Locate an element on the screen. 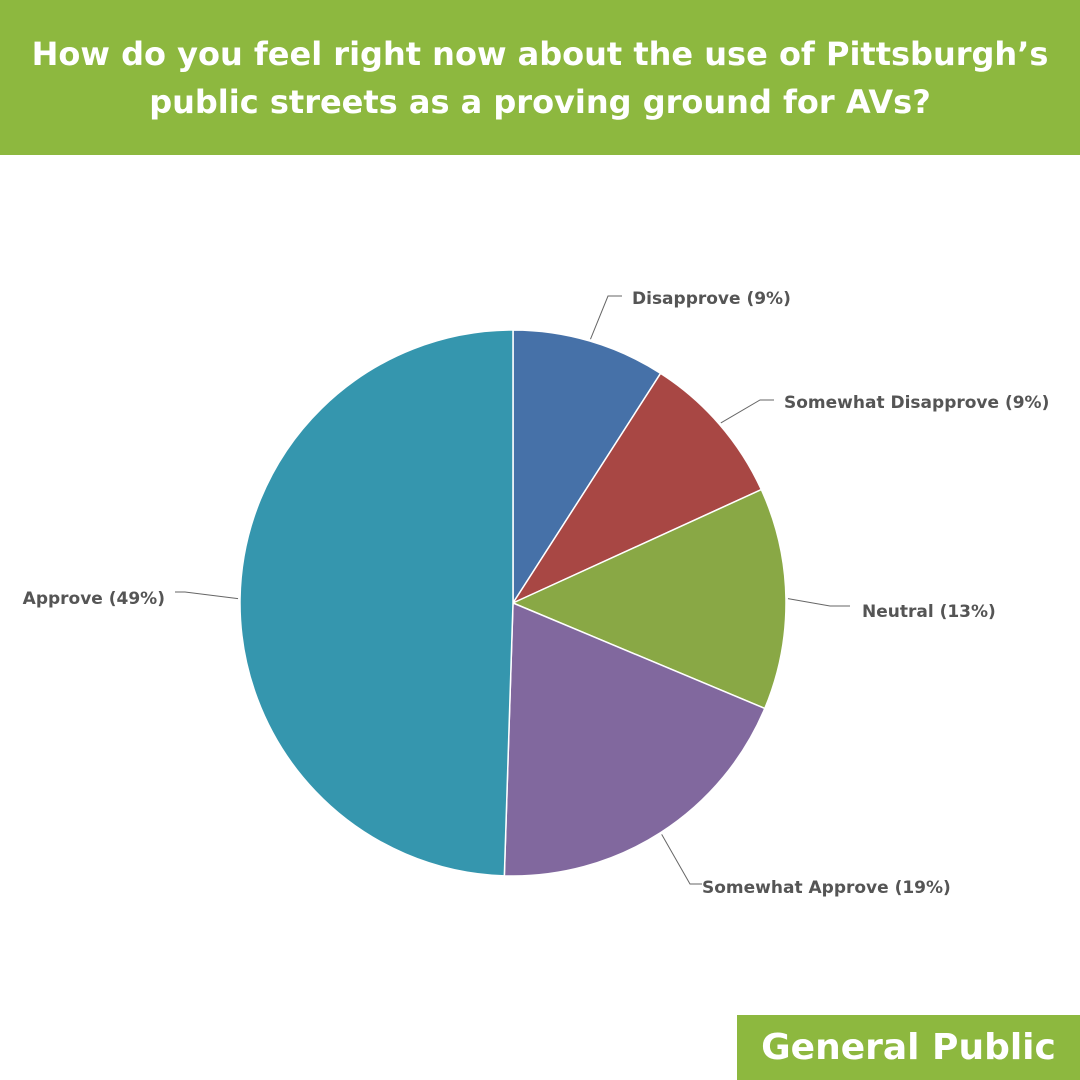 This screenshot has width=1080, height=1080. pie-slice-approve is located at coordinates (376, 603).